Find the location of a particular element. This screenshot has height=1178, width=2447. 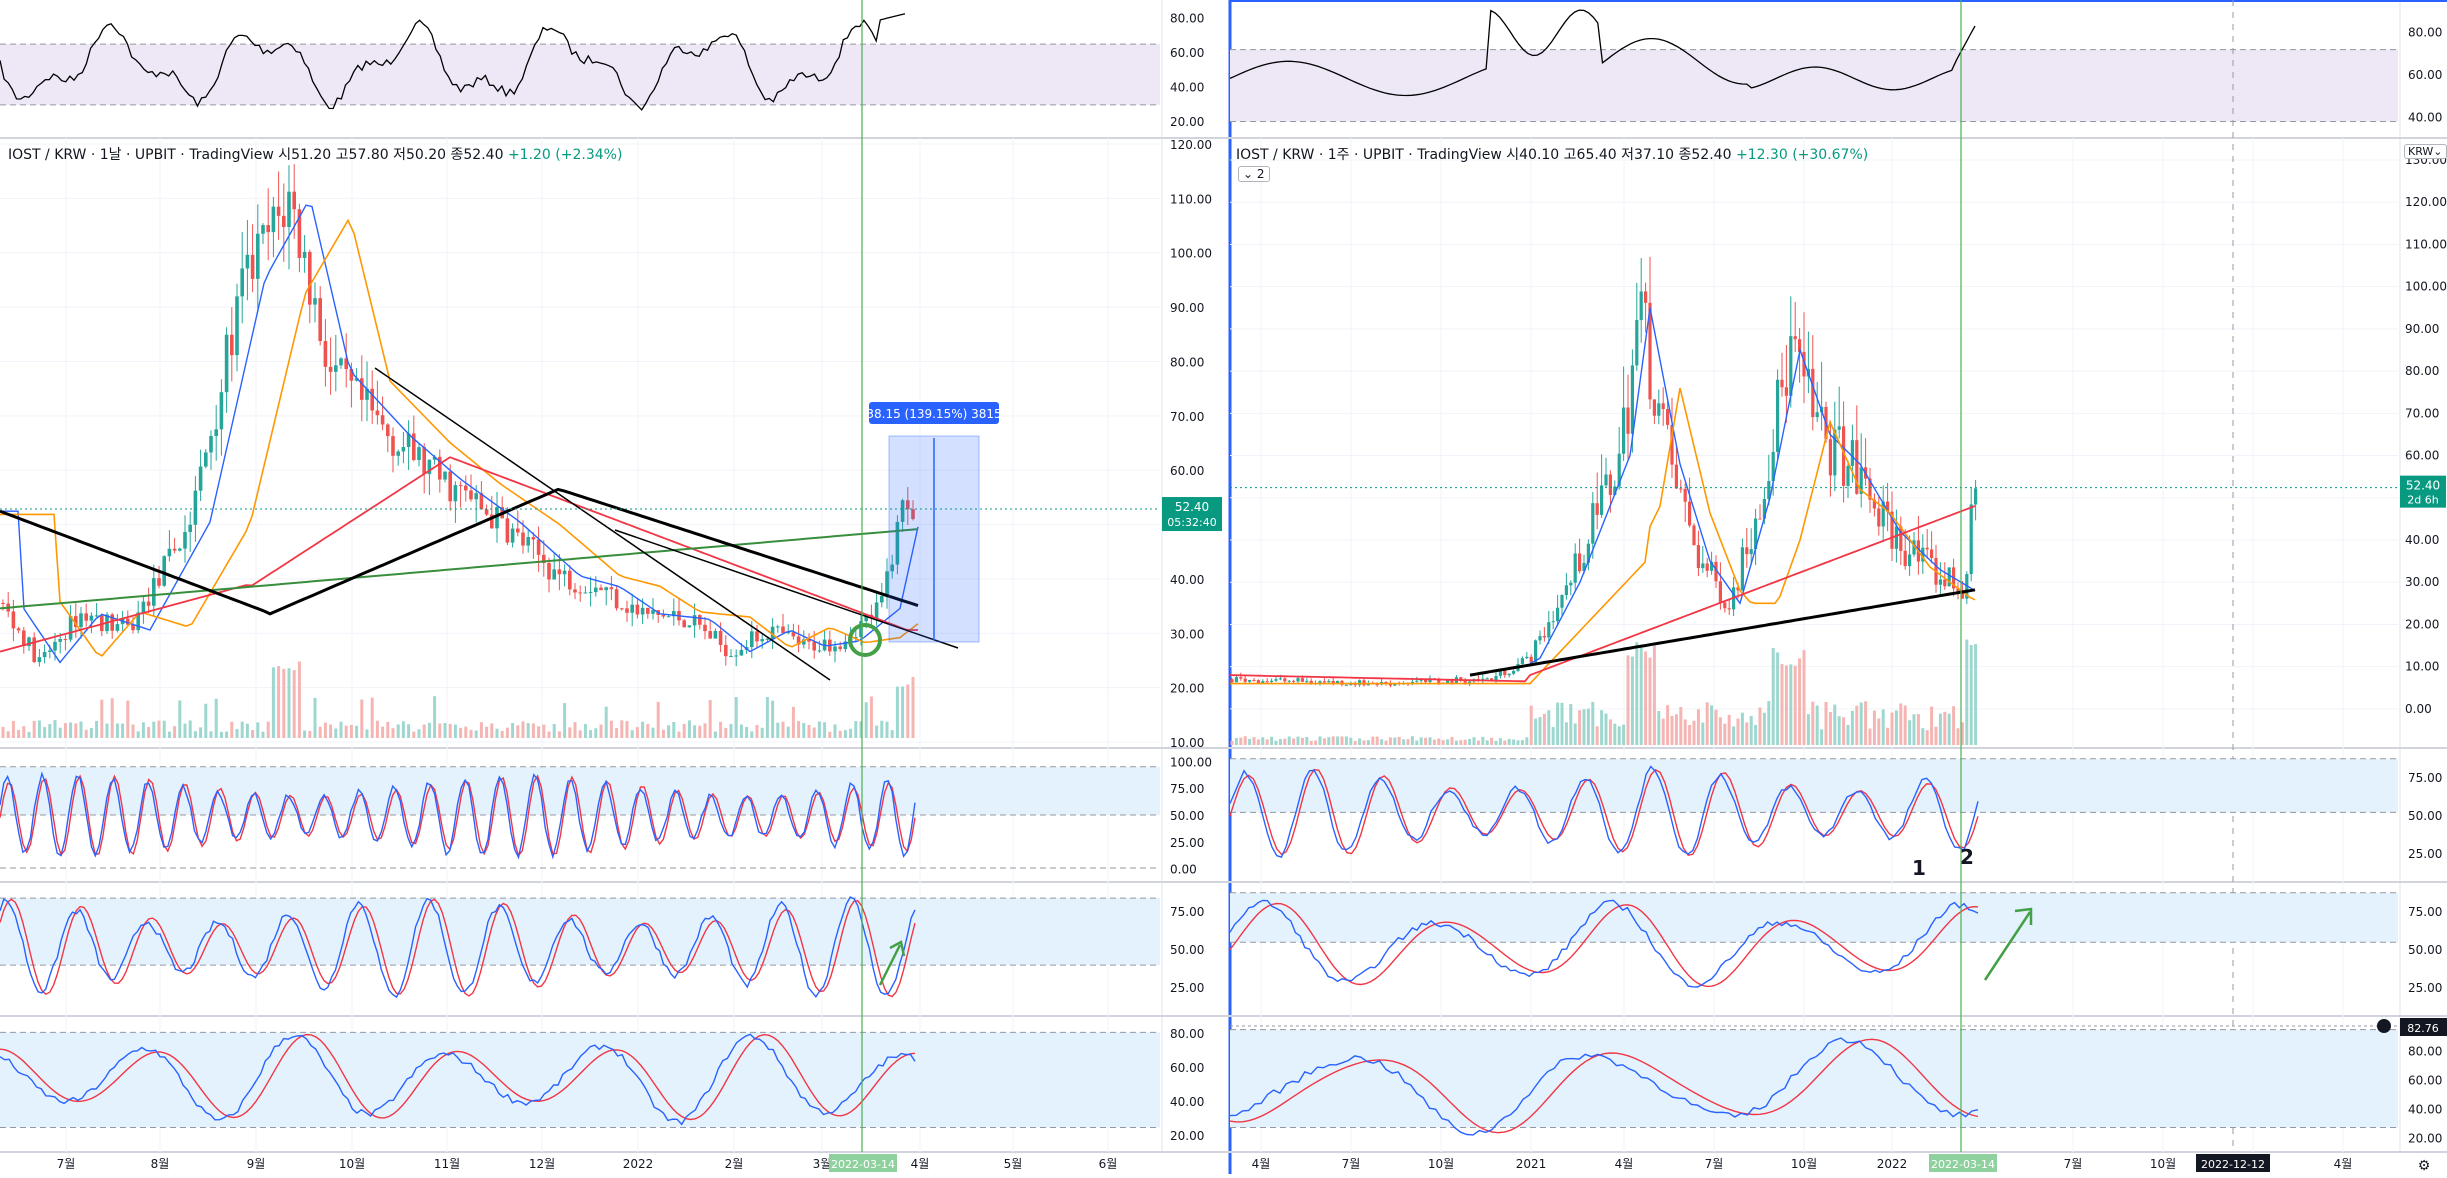

right-stoch1-tick: 50.00 is located at coordinates (2425, 816).